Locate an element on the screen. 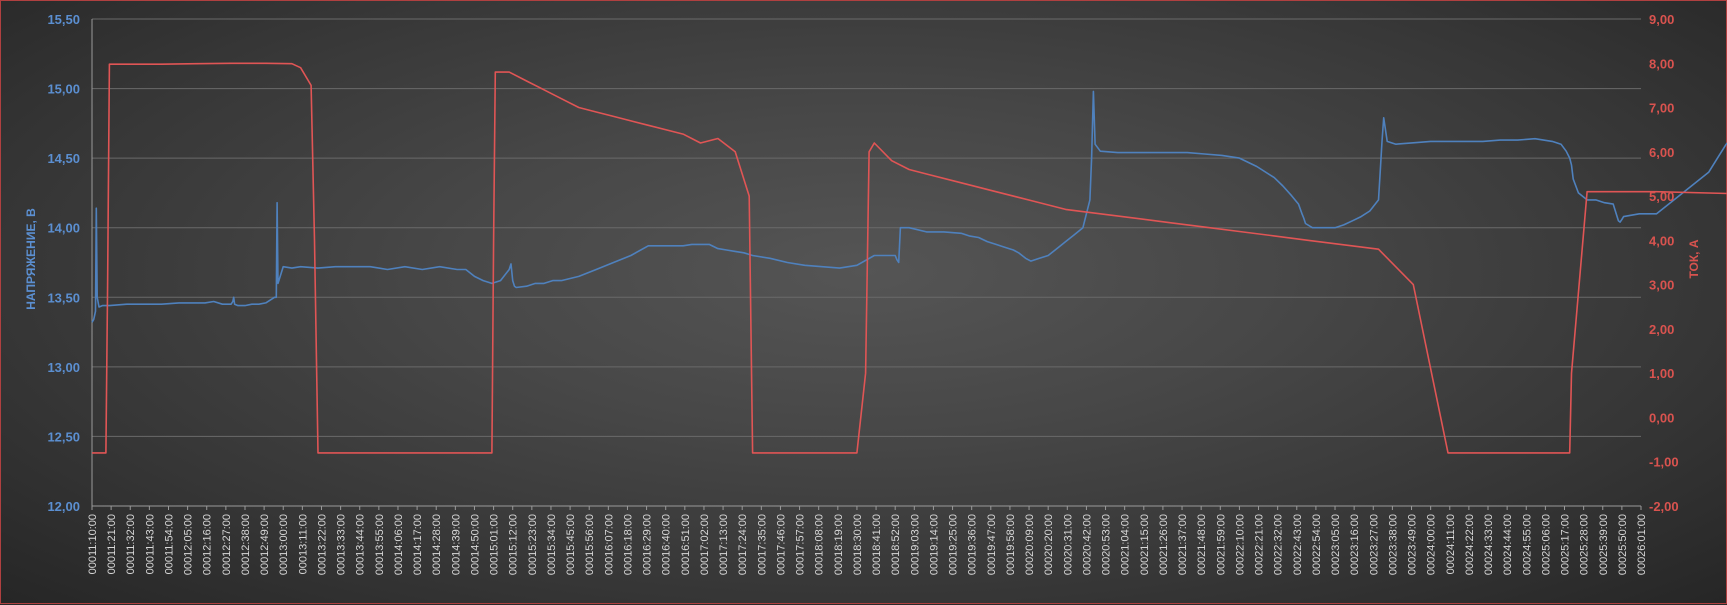 This screenshot has width=1727, height=605. y2-tick-label: 4,00 is located at coordinates (1661, 240).